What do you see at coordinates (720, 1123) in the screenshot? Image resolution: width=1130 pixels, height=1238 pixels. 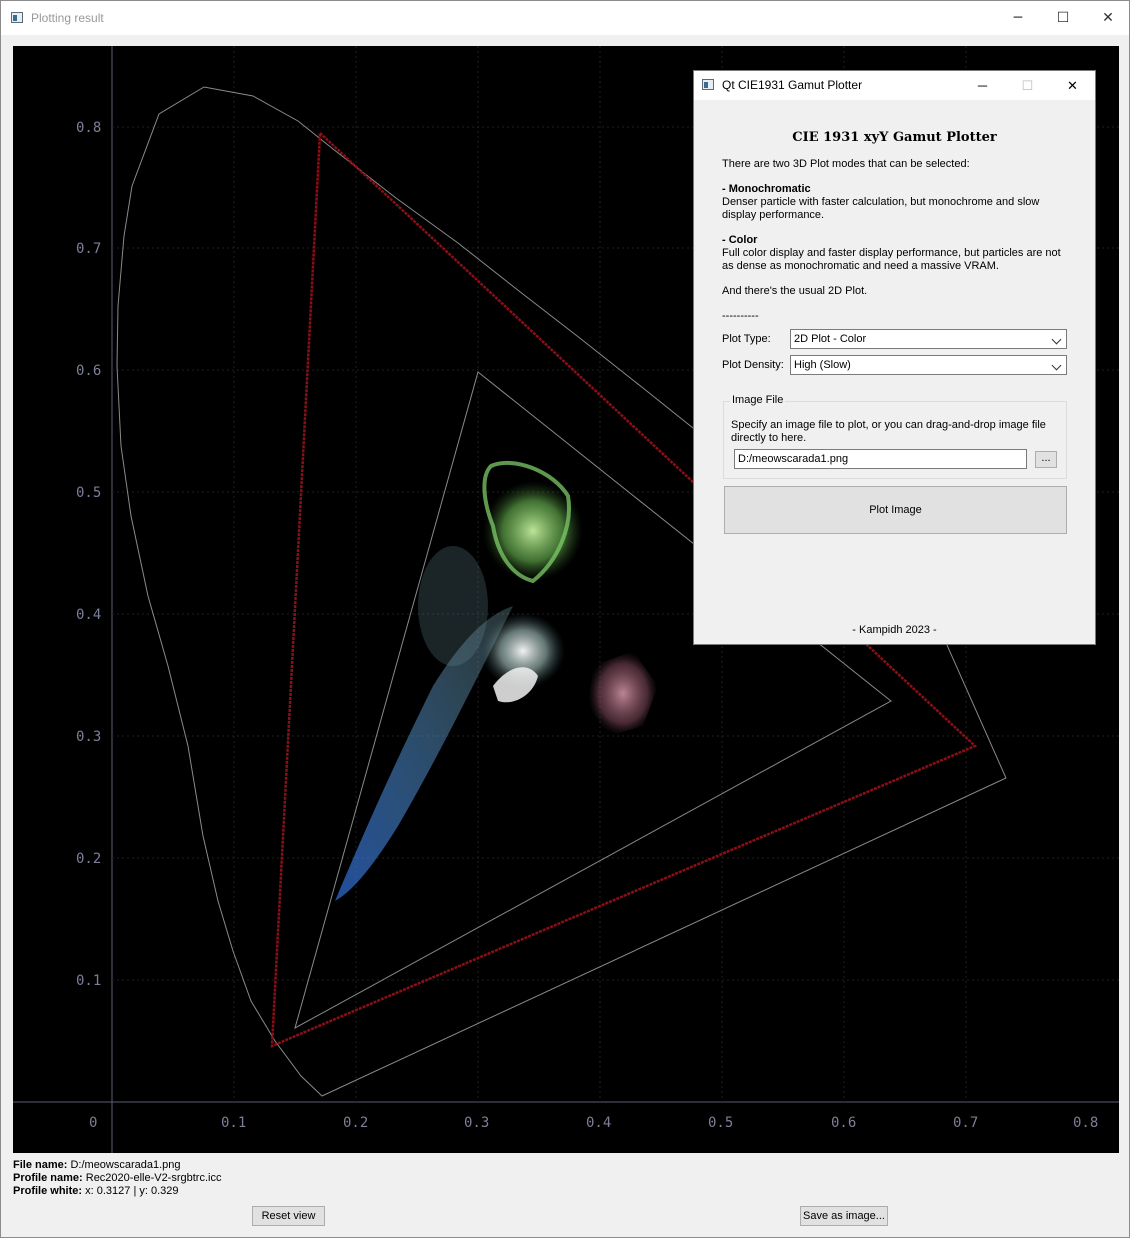 I see `x-tick-label: 0.5` at bounding box center [720, 1123].